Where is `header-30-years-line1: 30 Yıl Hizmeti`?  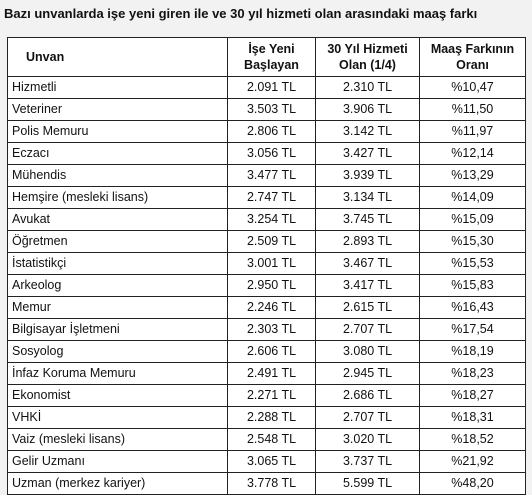 header-30-years-line1: 30 Yıl Hizmeti is located at coordinates (367, 49).